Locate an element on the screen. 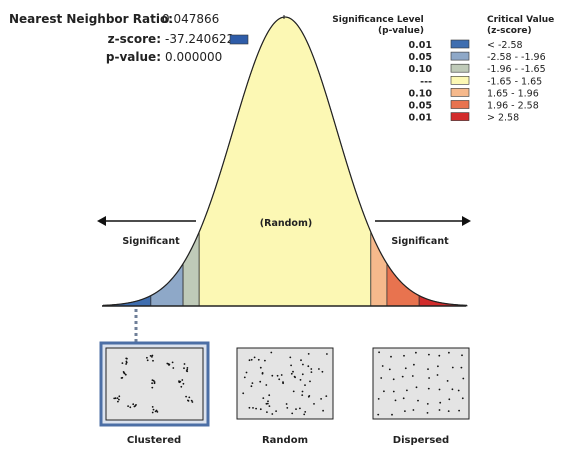  legend-p-value-0: 0.01 is located at coordinates (420, 45).